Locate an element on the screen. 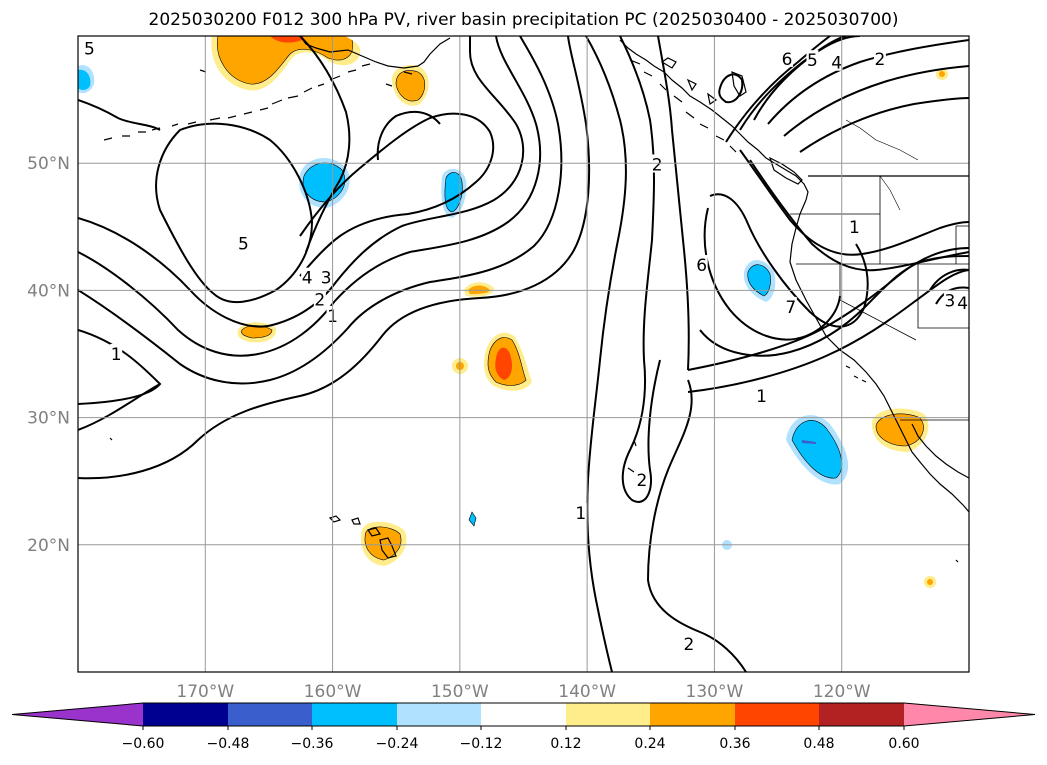  latitude-labels: 50°N 40°N 30°N 20°N is located at coordinates (48, 355).